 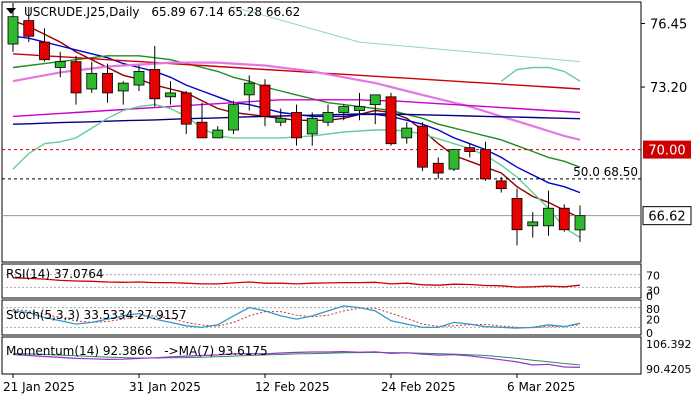 What do you see at coordinates (669, 344) in the screenshot?
I see `momentum-scale-label: 106.392` at bounding box center [669, 344].